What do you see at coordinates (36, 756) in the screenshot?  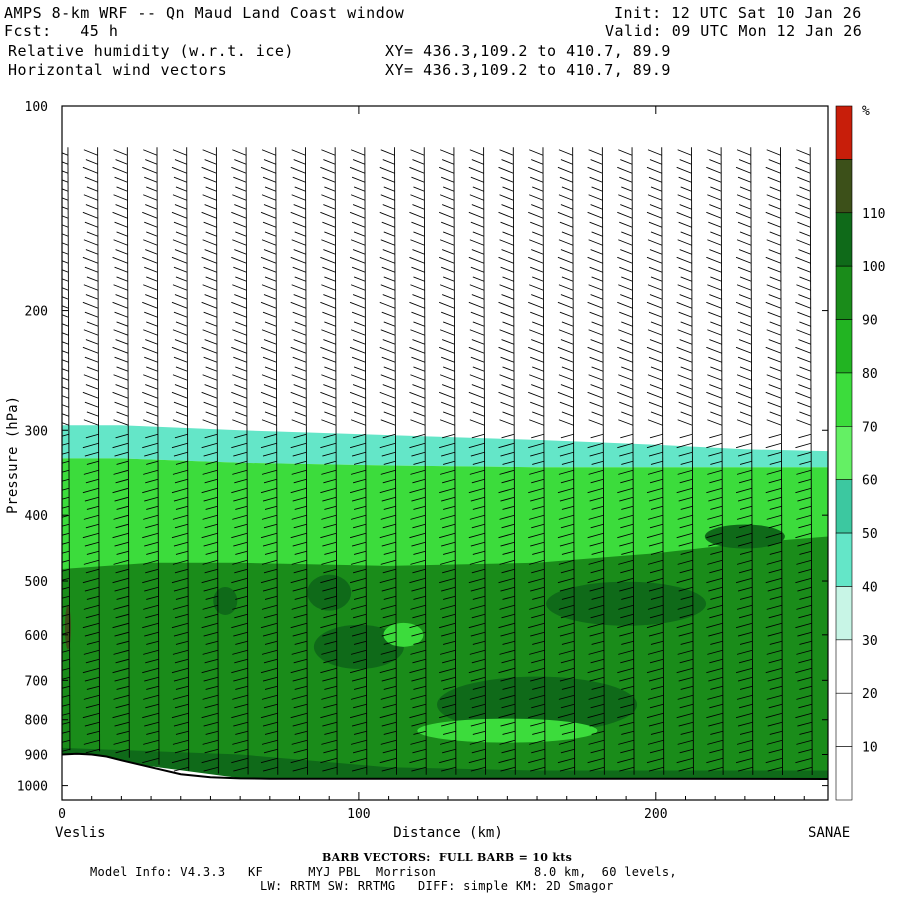 I see `y-tick-label: 900` at bounding box center [36, 756].